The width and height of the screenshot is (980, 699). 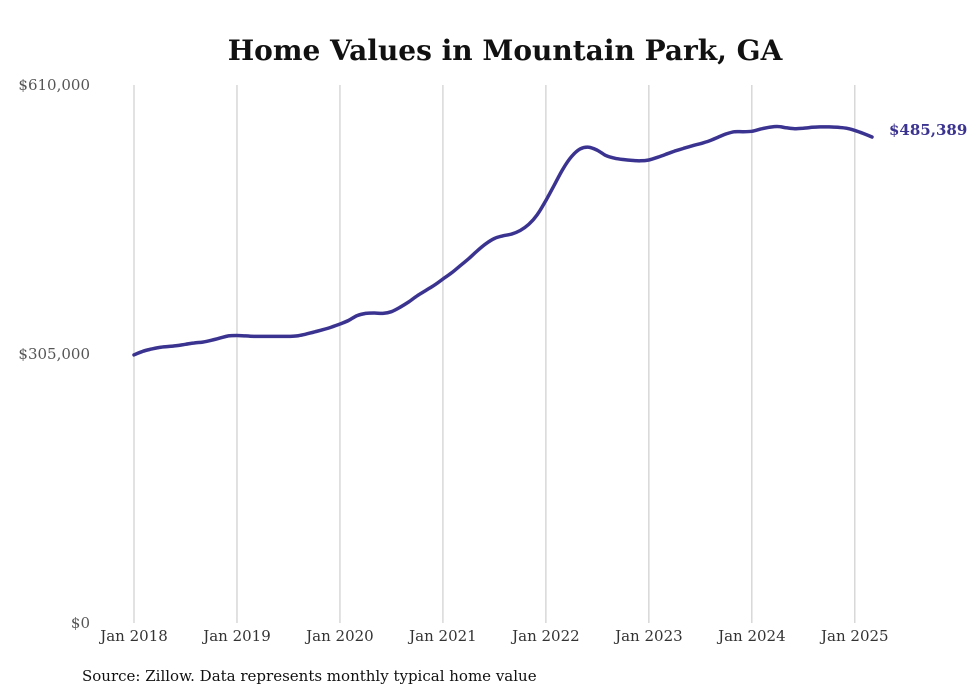 I want to click on y-axis-ticks: $0 $305,000 $610,000, so click(x=54, y=354).